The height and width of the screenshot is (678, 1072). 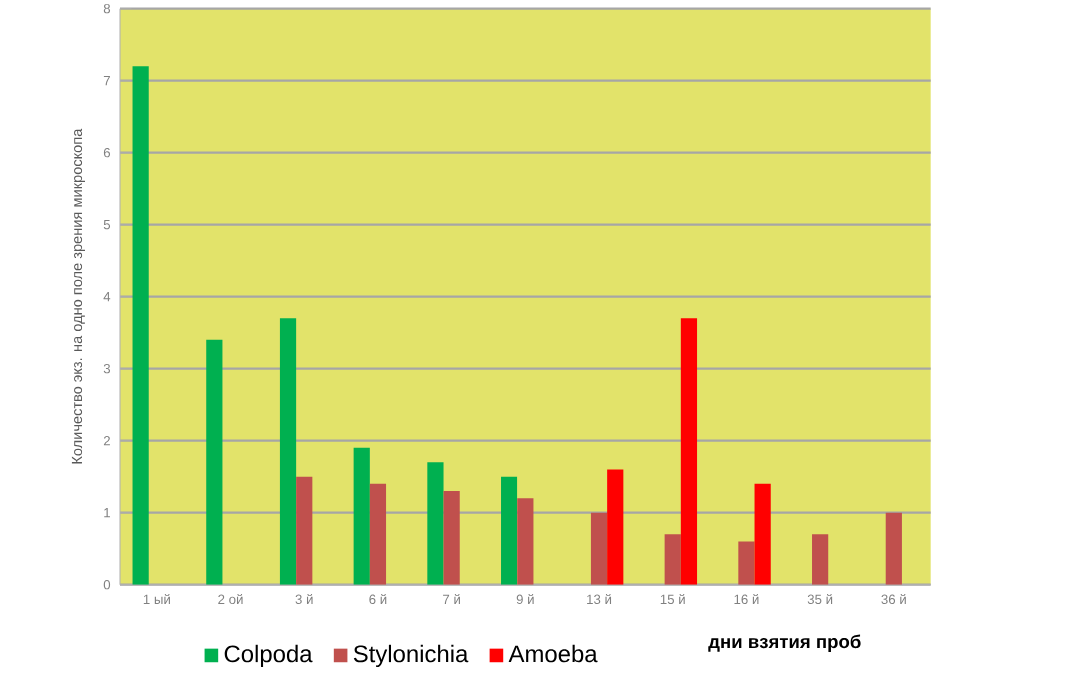 I want to click on legend-label: Colpoda, so click(x=268, y=656).